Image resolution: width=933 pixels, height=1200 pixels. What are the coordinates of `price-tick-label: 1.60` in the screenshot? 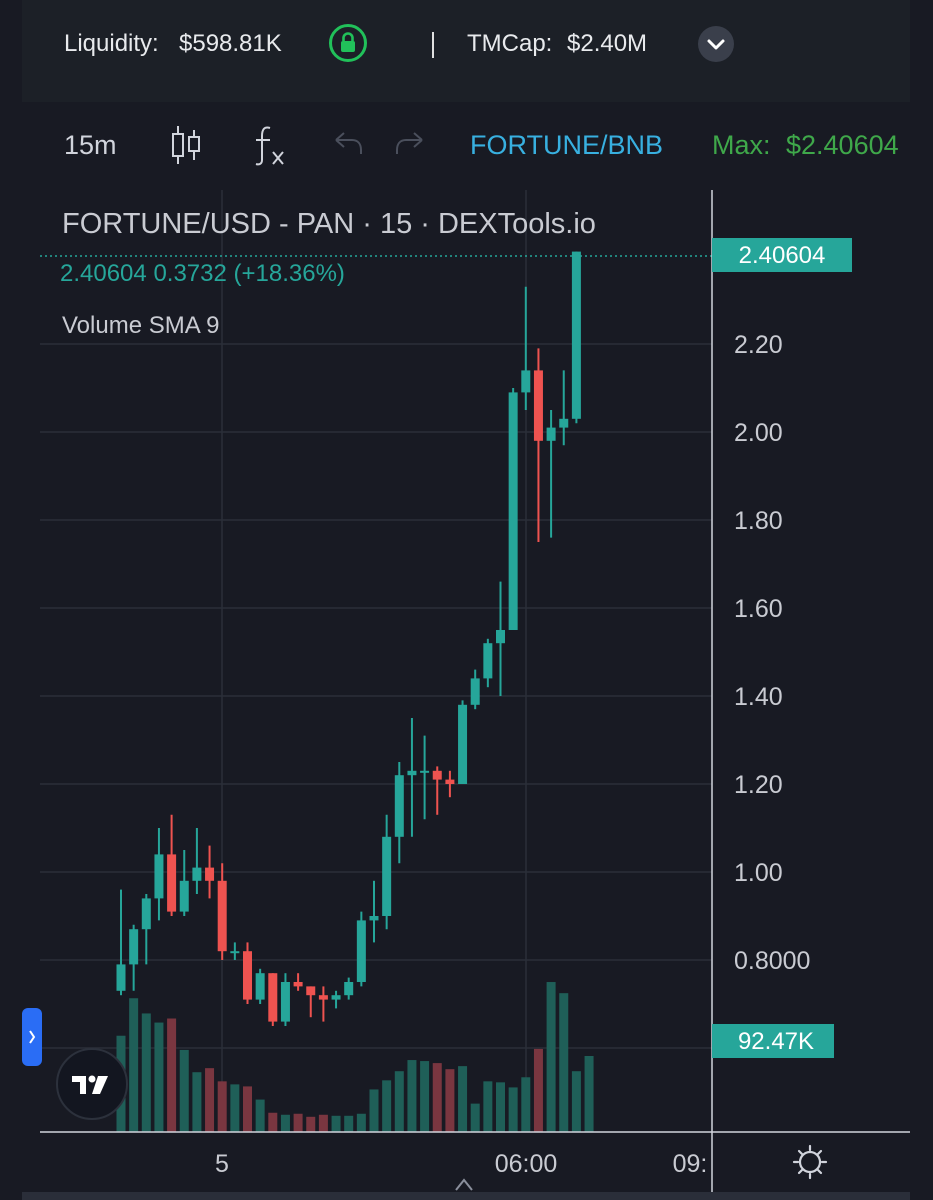 It's located at (758, 609).